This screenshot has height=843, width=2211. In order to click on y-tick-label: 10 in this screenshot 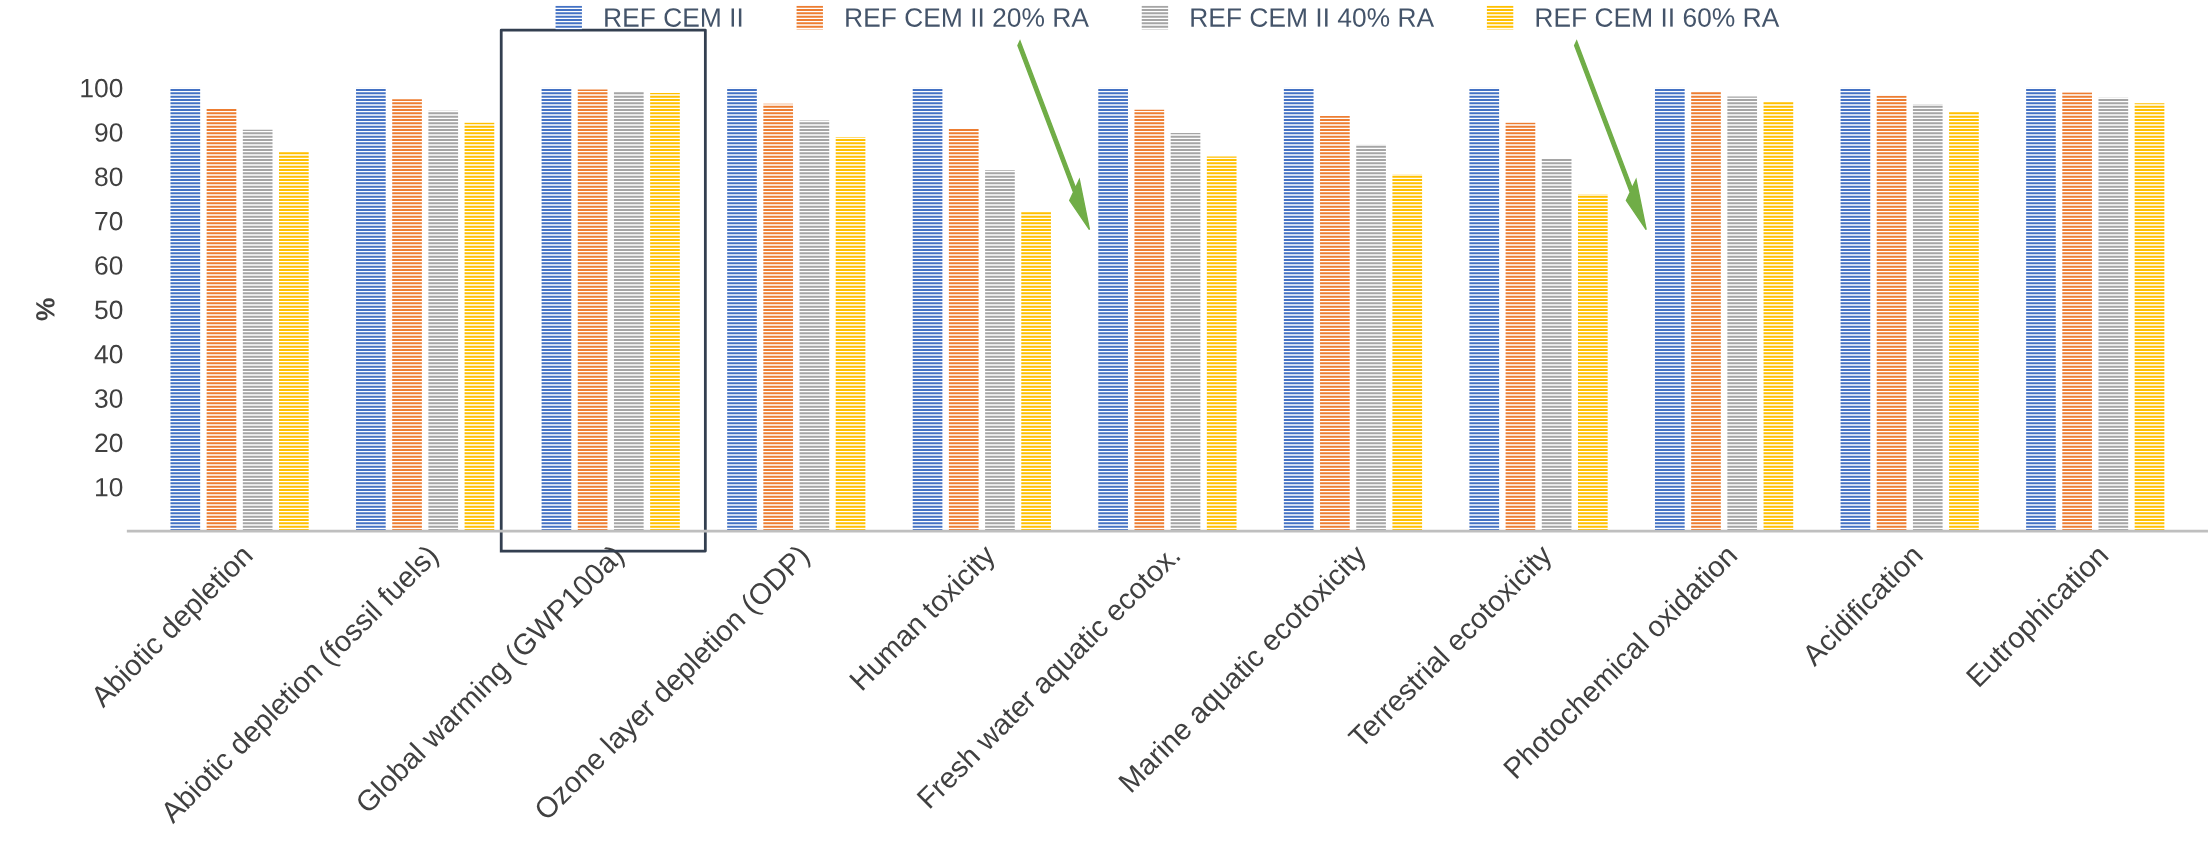, I will do `click(109, 487)`.